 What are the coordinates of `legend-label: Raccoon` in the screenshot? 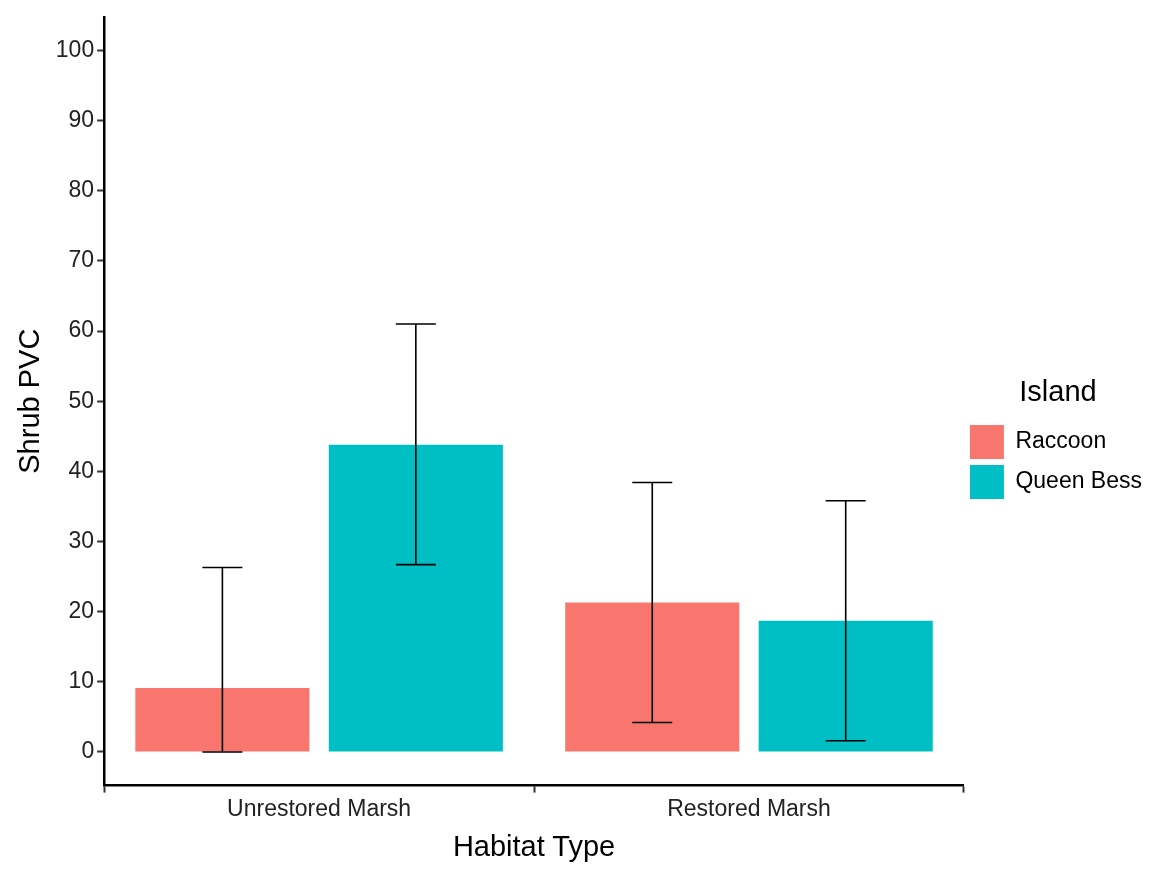 It's located at (1061, 440).